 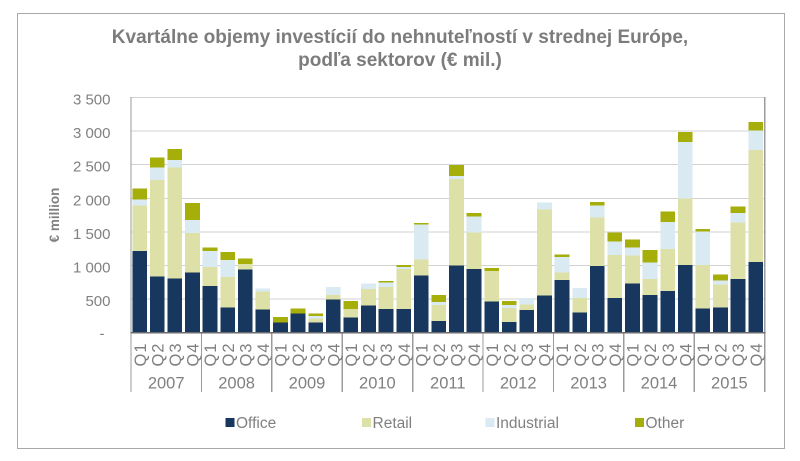 I want to click on svg-text: 2008, so click(x=236, y=384).